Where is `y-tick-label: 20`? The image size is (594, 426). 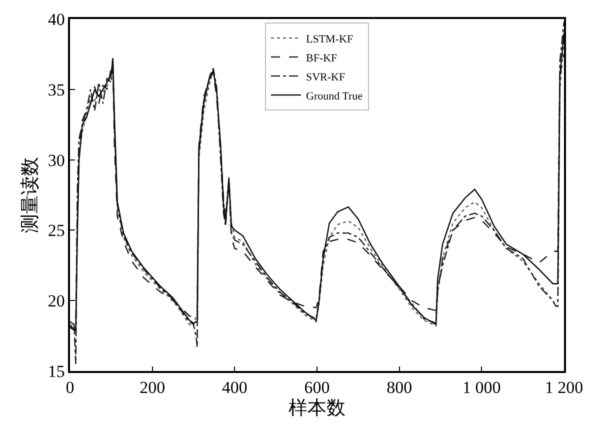
y-tick-label: 20 is located at coordinates (56, 301).